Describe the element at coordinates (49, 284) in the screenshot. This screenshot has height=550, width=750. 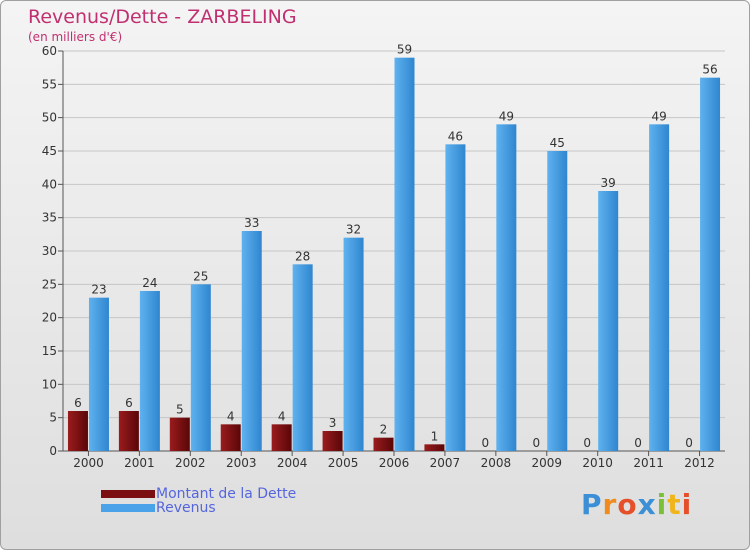
I see `y-tick-label: 25` at that location.